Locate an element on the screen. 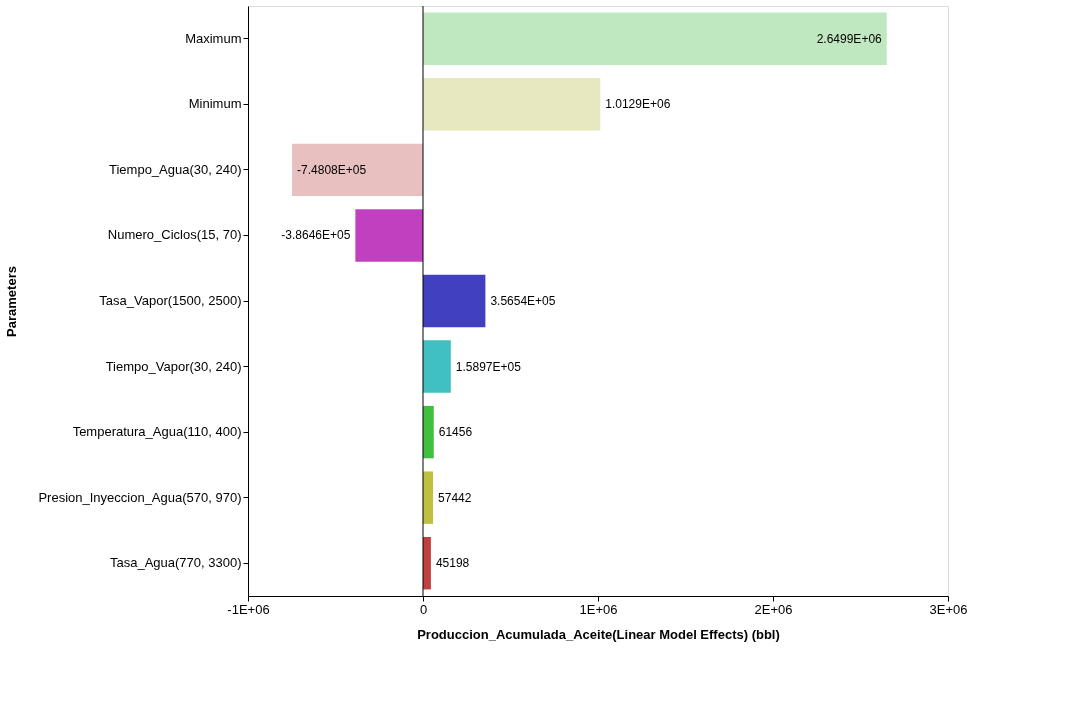 The image size is (1082, 702). data-label: 3.5654E+05 is located at coordinates (523, 301).